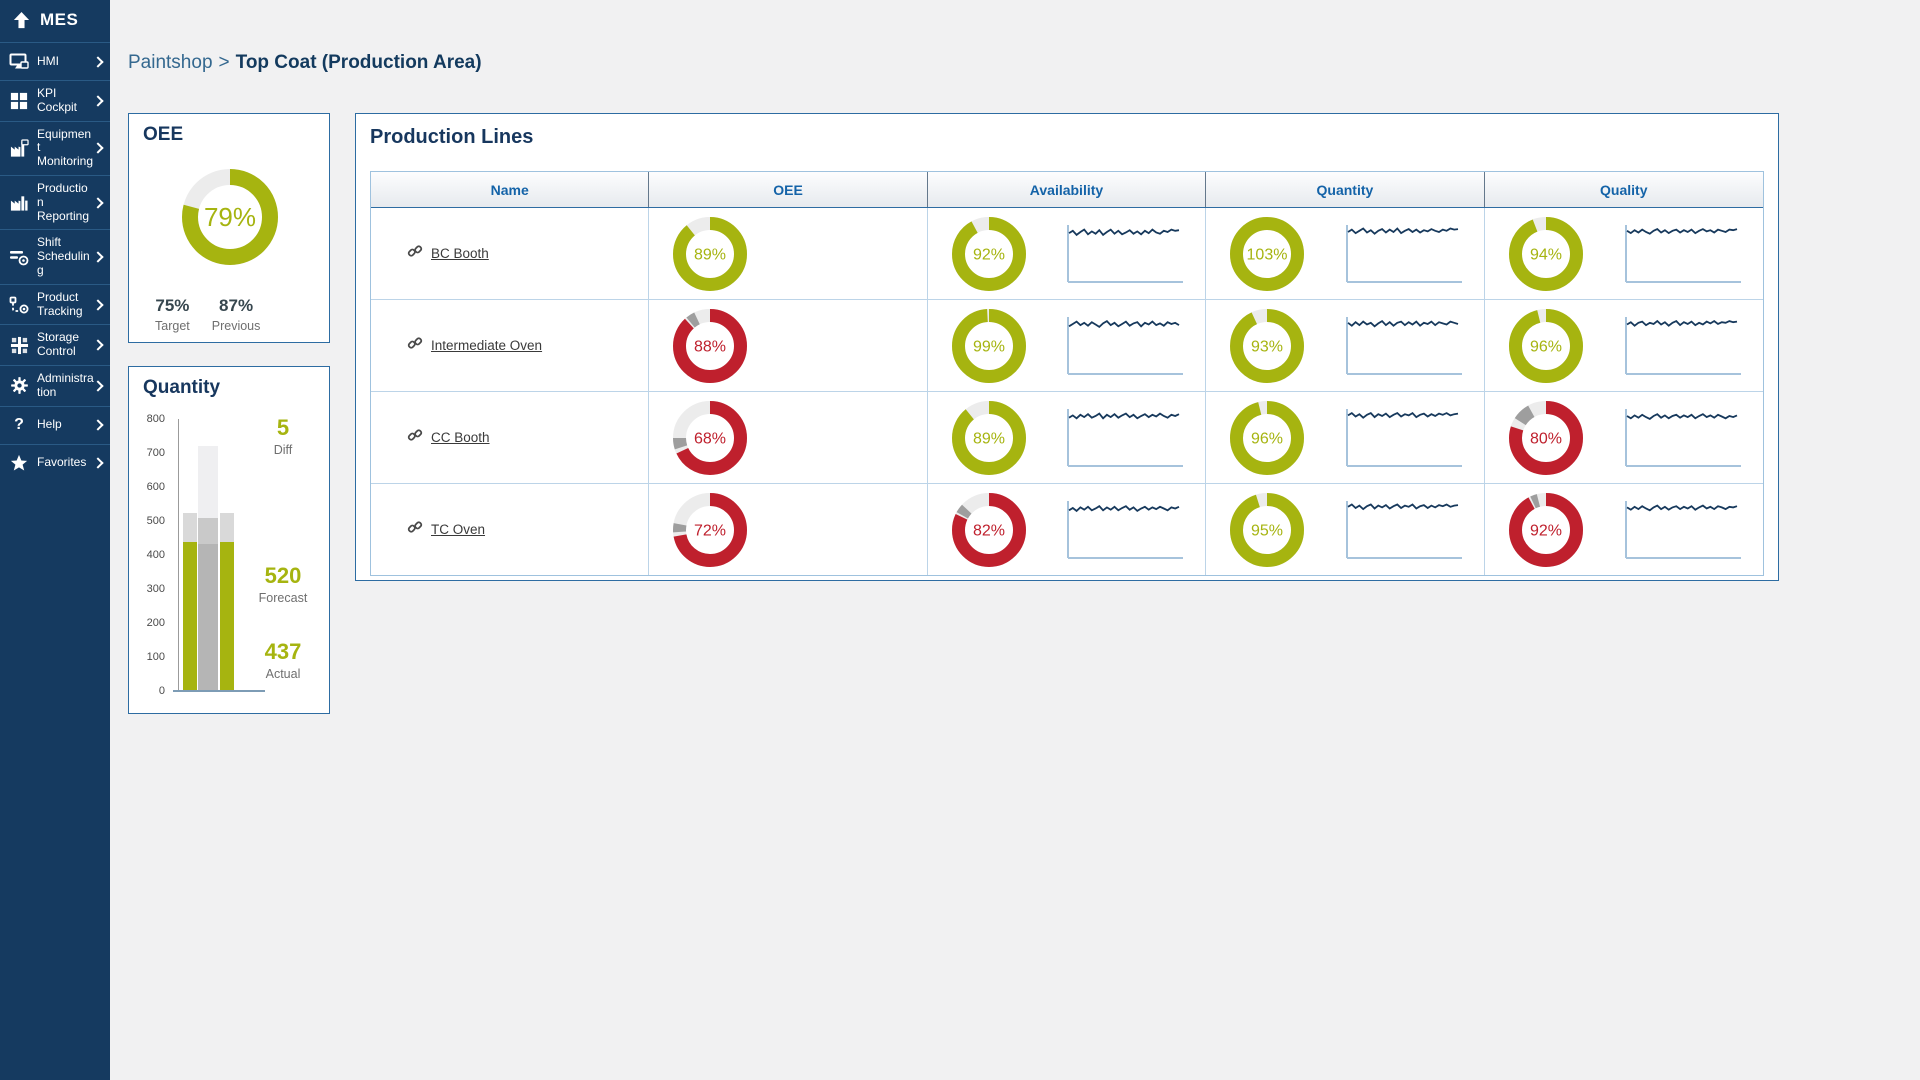 The height and width of the screenshot is (1080, 1920). I want to click on svg-text: 94%, so click(1546, 254).